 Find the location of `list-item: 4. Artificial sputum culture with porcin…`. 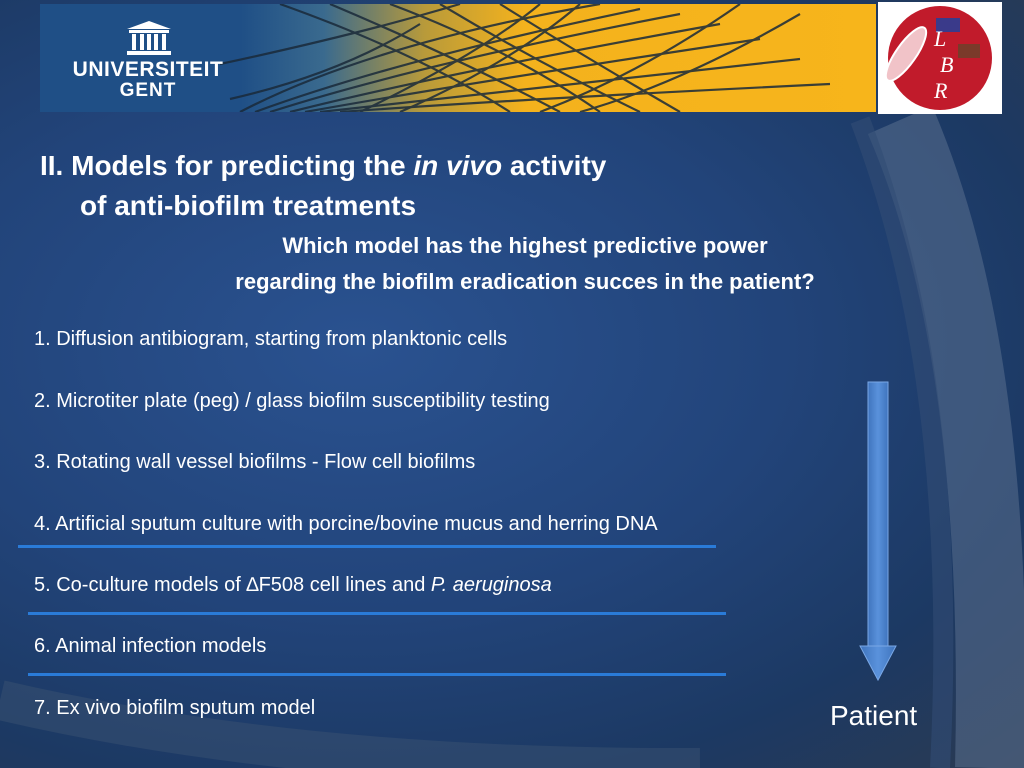

list-item: 4. Artificial sputum culture with porcin… is located at coordinates (346, 524).